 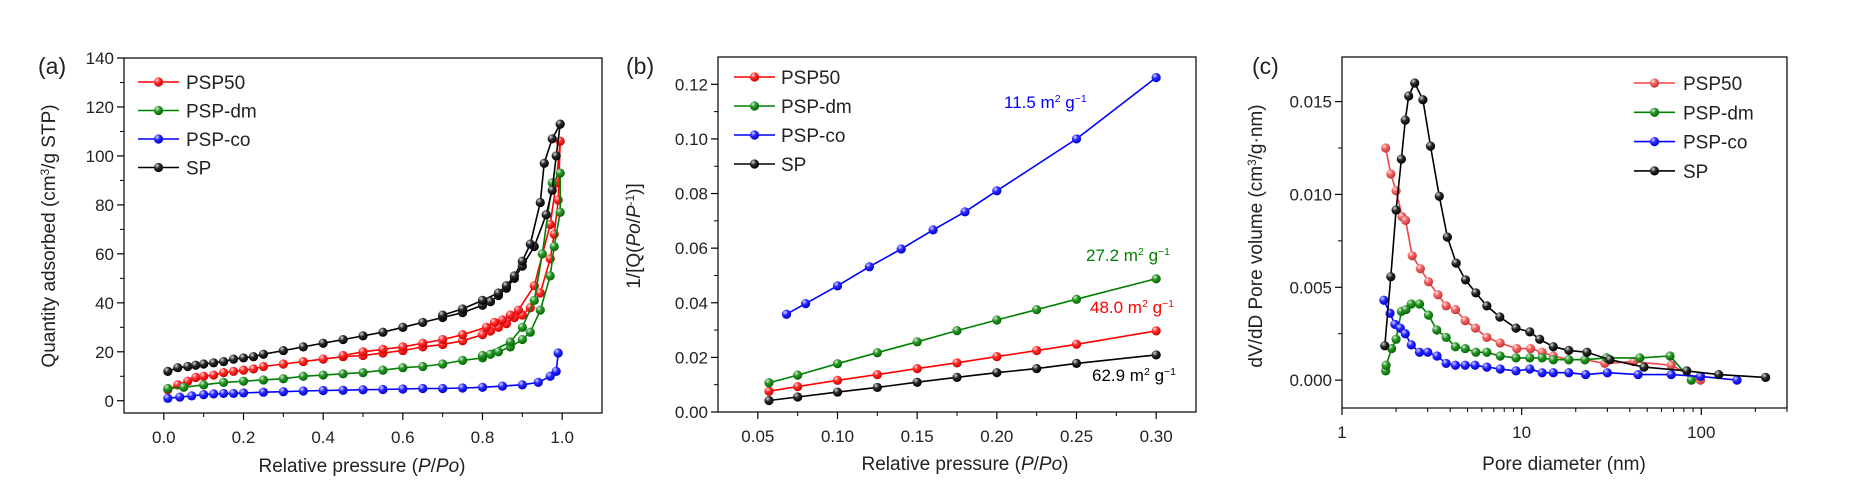 What do you see at coordinates (634, 234) in the screenshot?
I see `text-part: Po` at bounding box center [634, 234].